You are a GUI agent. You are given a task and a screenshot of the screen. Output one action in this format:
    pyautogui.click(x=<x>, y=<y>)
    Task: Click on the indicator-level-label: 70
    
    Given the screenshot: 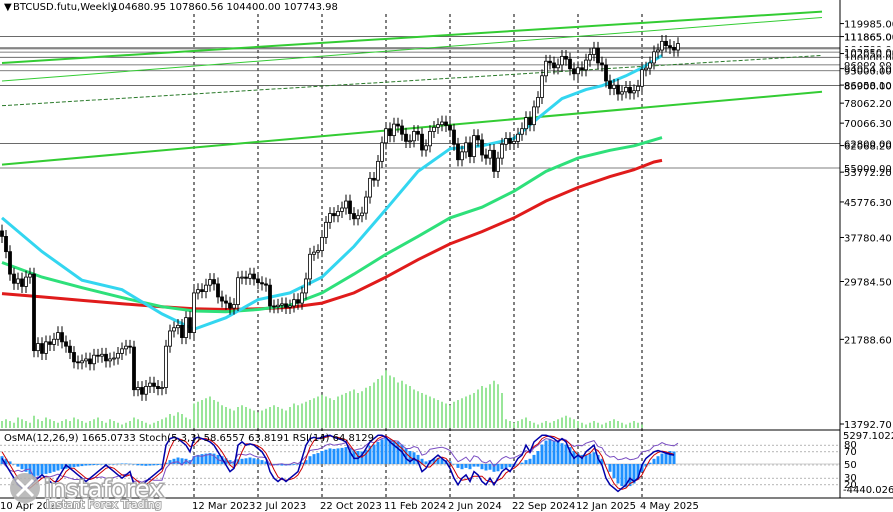 What is the action you would take?
    pyautogui.click(x=850, y=452)
    